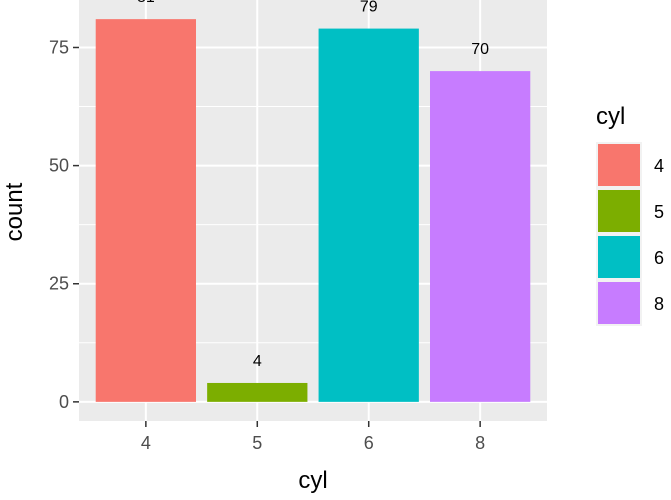  What do you see at coordinates (610, 116) in the screenshot?
I see `legend-title: cyl` at bounding box center [610, 116].